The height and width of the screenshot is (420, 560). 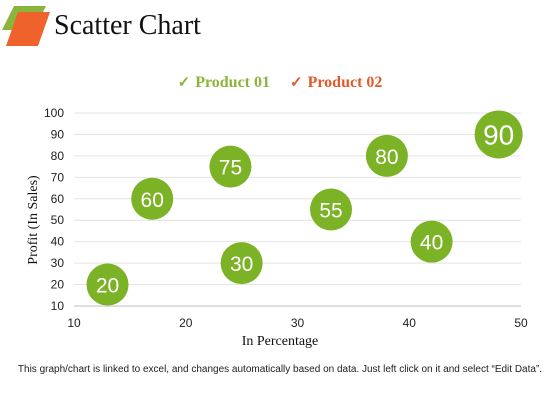 I want to click on data-label: 55, so click(x=330, y=211).